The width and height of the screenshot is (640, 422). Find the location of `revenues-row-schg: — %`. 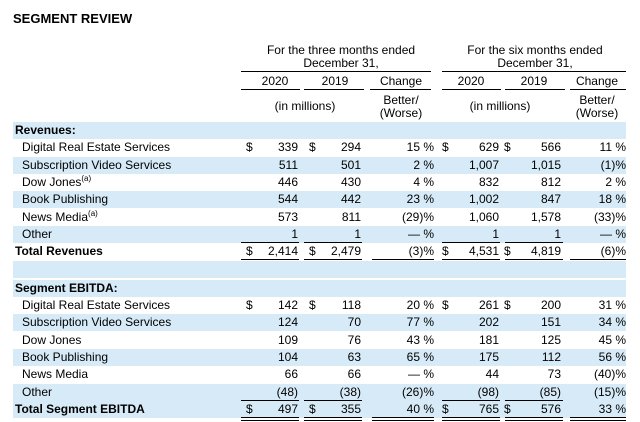

revenues-row-schg: — % is located at coordinates (612, 233).